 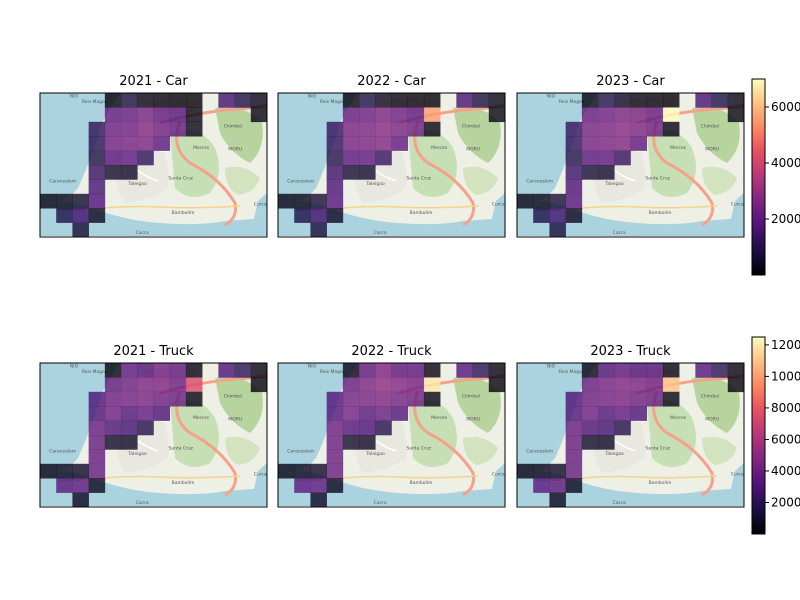 What do you see at coordinates (785, 471) in the screenshot?
I see `colorbar-tick-label: 4000` at bounding box center [785, 471].